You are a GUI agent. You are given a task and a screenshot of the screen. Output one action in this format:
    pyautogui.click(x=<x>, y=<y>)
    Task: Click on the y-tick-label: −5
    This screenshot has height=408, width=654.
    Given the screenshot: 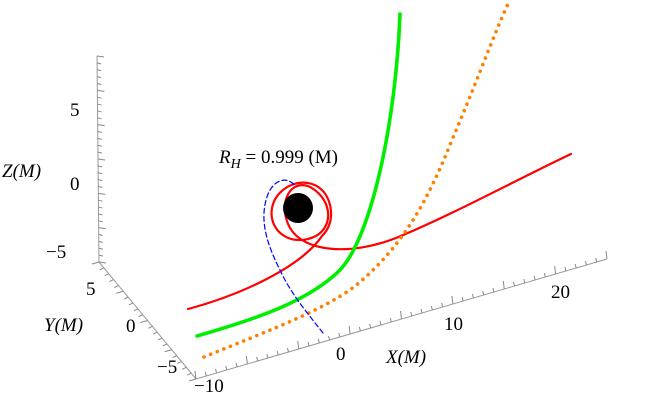 What is the action you would take?
    pyautogui.click(x=167, y=367)
    